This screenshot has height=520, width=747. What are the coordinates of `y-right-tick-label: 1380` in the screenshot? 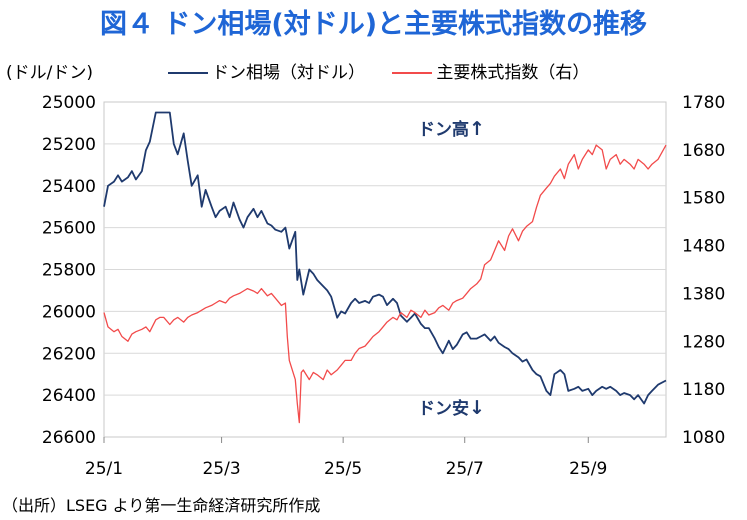 It's located at (703, 294).